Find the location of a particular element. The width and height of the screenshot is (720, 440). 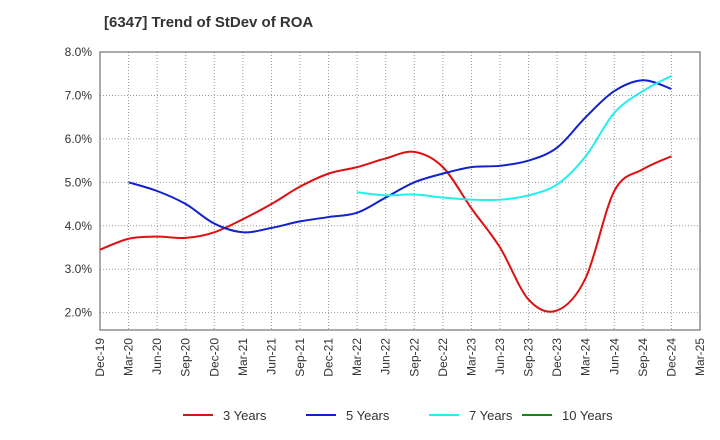

x-tick-label: Sep-22 is located at coordinates (414, 357).